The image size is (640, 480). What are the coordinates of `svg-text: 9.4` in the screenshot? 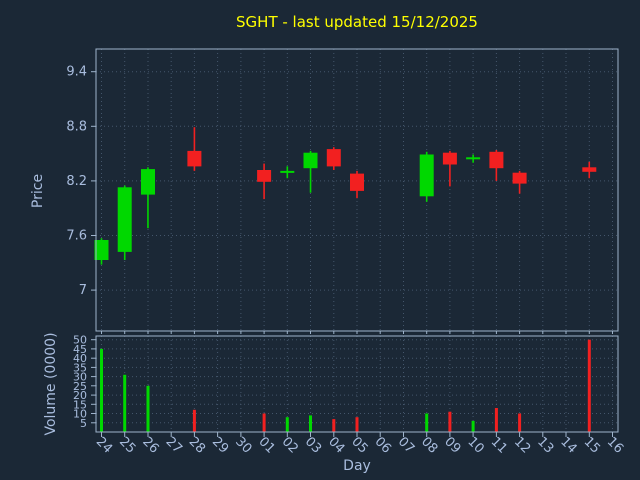 It's located at (76, 72).